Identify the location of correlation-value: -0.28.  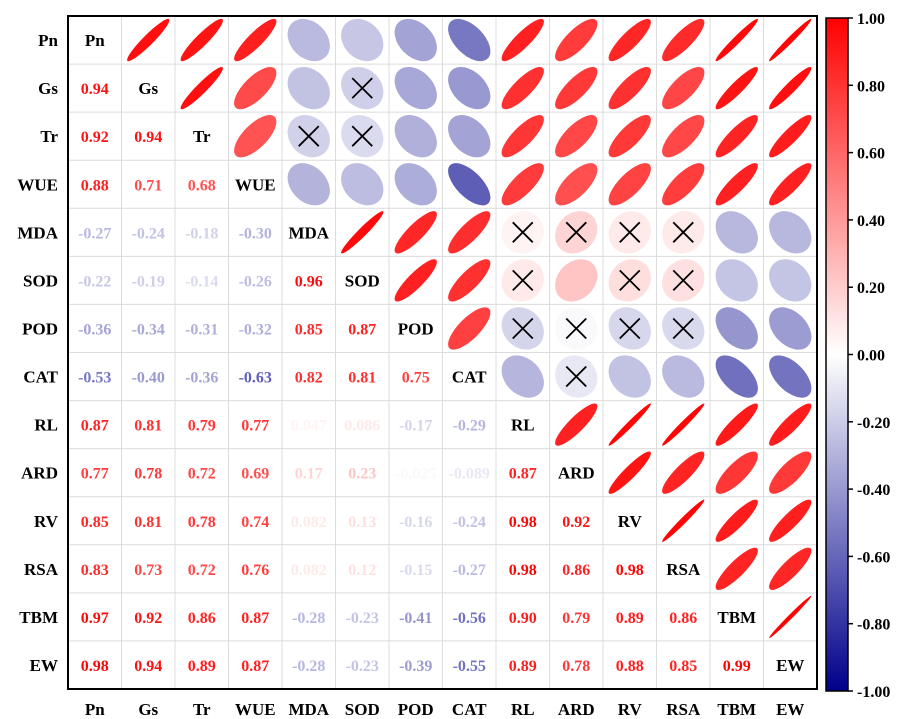
(308, 618).